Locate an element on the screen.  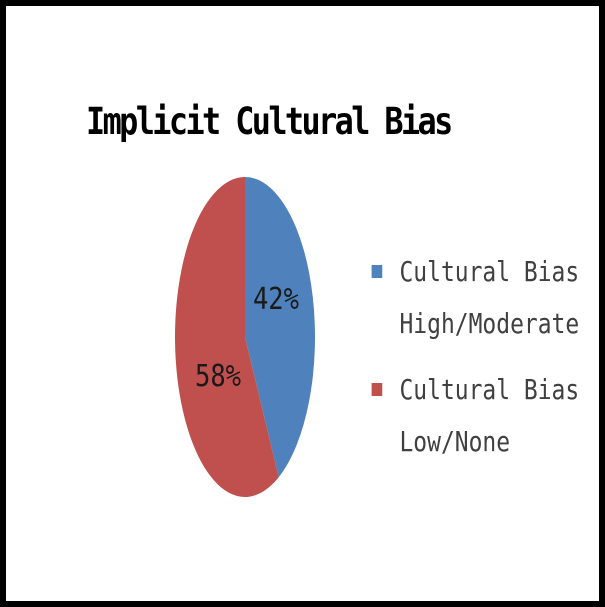
chart-title: Implicit Cultural Bias is located at coordinates (269, 121).